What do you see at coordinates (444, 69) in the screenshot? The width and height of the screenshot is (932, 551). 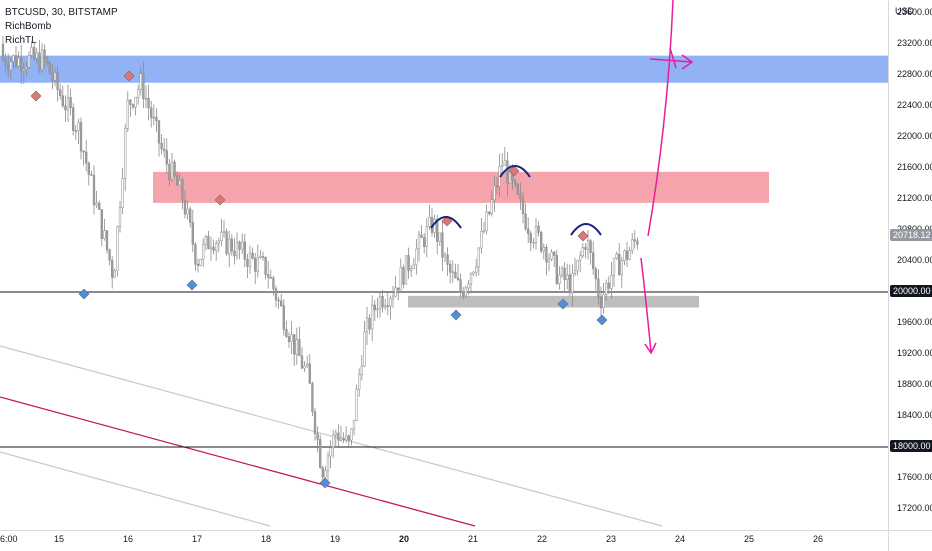 I see `resistance-zone-blue` at bounding box center [444, 69].